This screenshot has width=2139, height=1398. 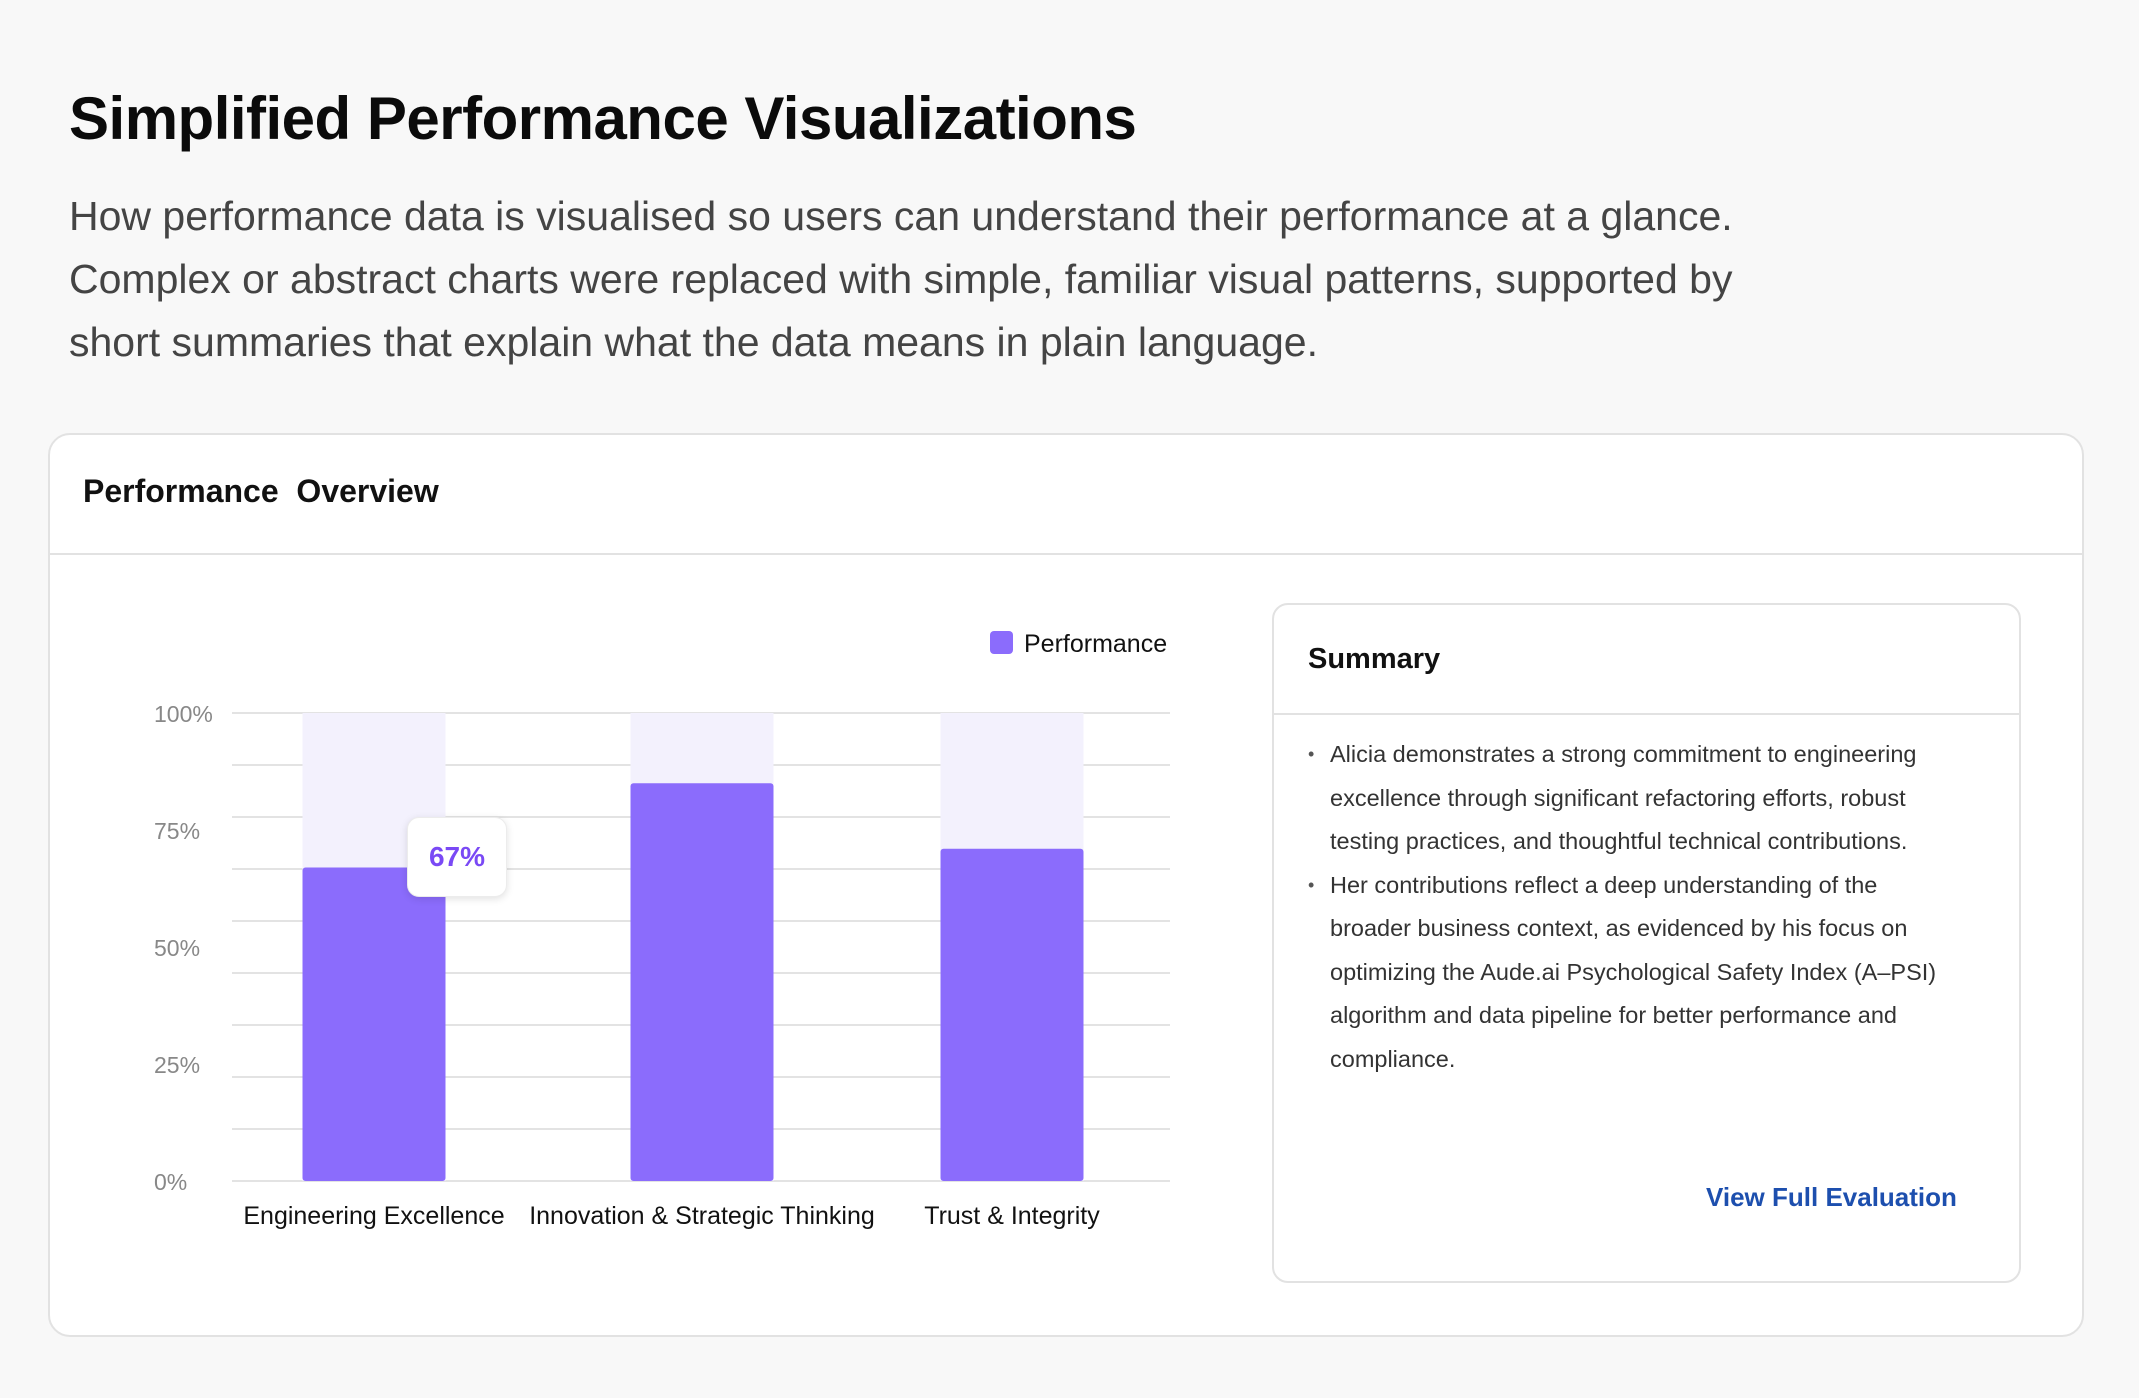 I want to click on y-tick-label: 50%, so click(x=177, y=948).